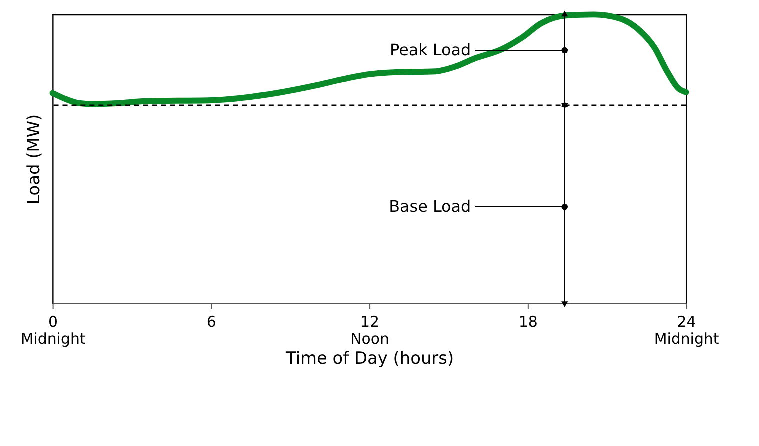 Image resolution: width=759 pixels, height=446 pixels. I want to click on x-tick-label: 24 Midnight, so click(687, 330).